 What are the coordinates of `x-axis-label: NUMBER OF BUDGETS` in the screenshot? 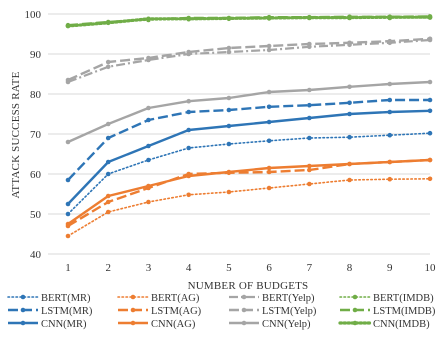 It's located at (248, 286).